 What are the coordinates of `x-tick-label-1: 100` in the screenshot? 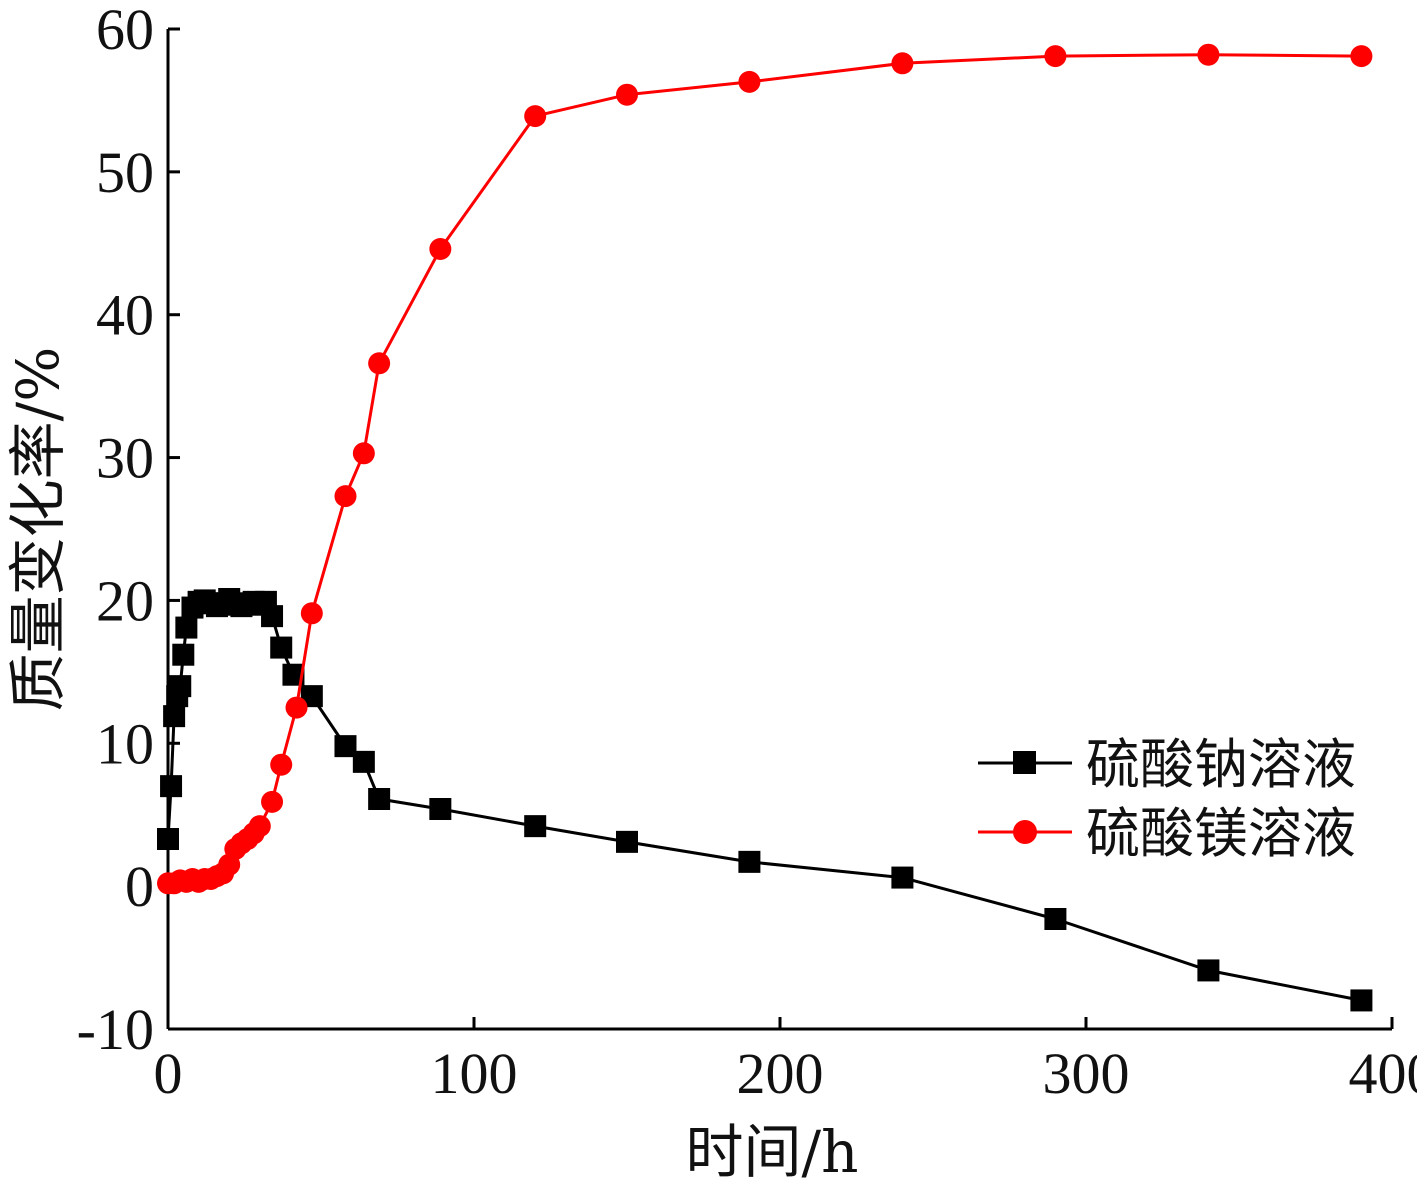 It's located at (474, 1073).